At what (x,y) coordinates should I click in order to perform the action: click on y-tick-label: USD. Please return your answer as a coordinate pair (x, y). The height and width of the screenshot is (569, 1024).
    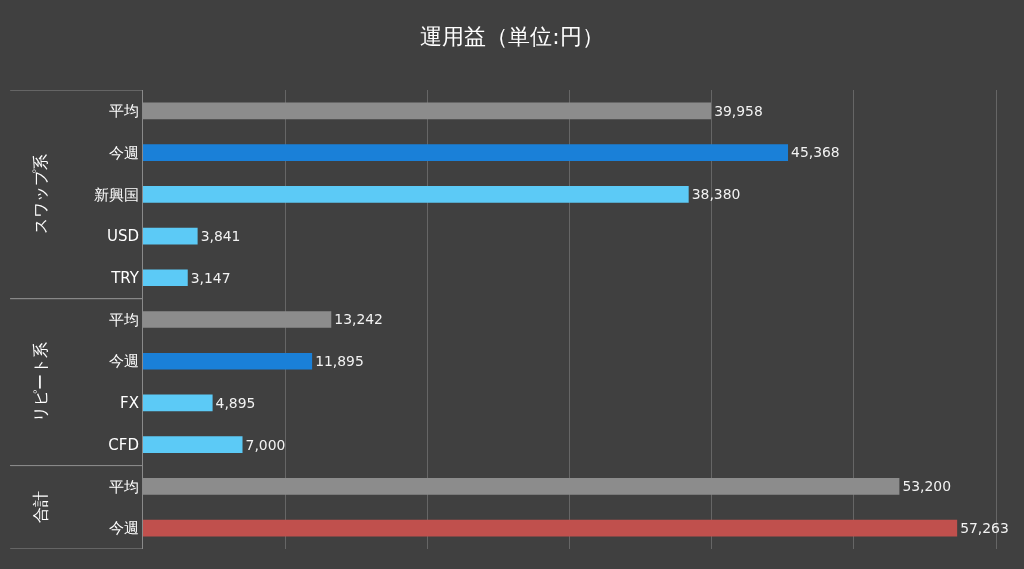
    Looking at the image, I should click on (122, 236).